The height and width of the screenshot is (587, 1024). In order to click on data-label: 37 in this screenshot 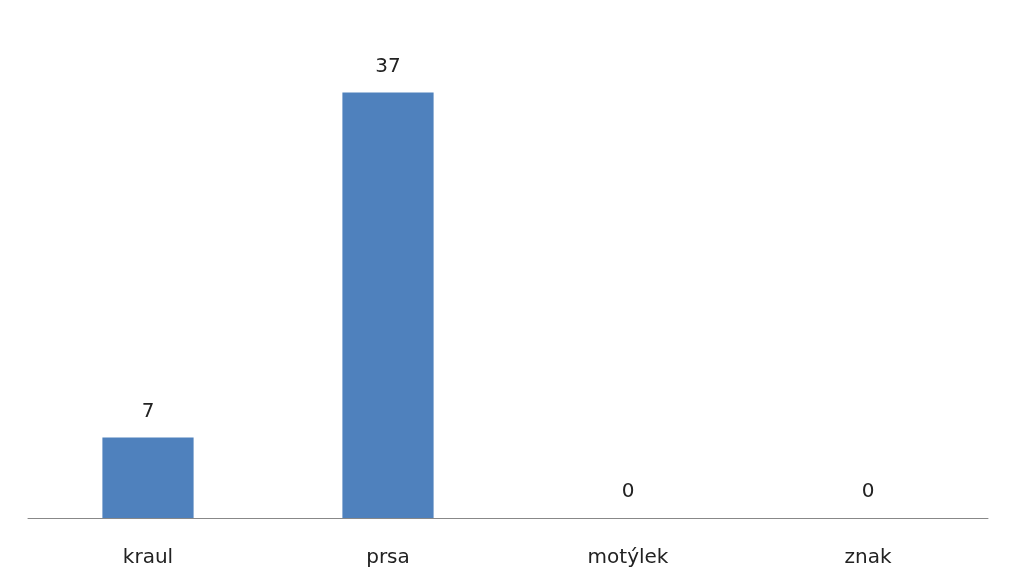, I will do `click(388, 64)`.